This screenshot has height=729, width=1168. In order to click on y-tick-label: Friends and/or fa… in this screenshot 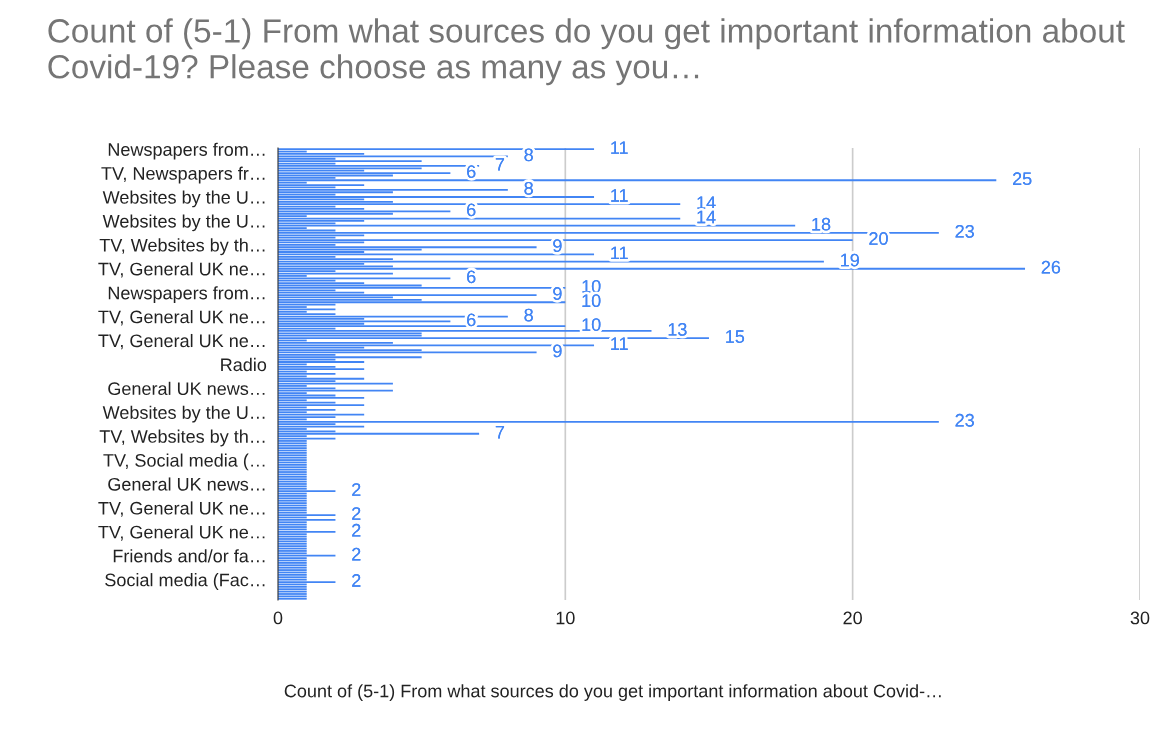, I will do `click(189, 556)`.